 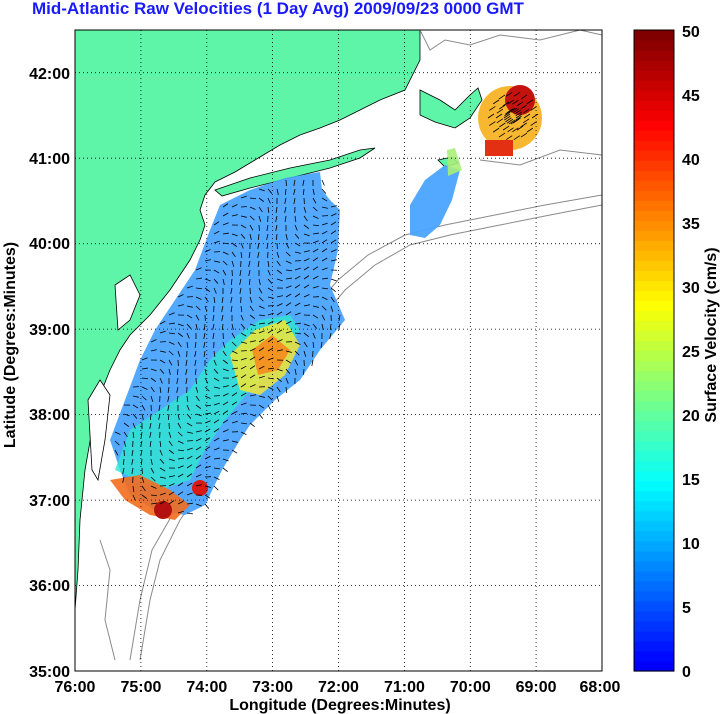 What do you see at coordinates (49, 244) in the screenshot?
I see `y-tick-label: 40:00` at bounding box center [49, 244].